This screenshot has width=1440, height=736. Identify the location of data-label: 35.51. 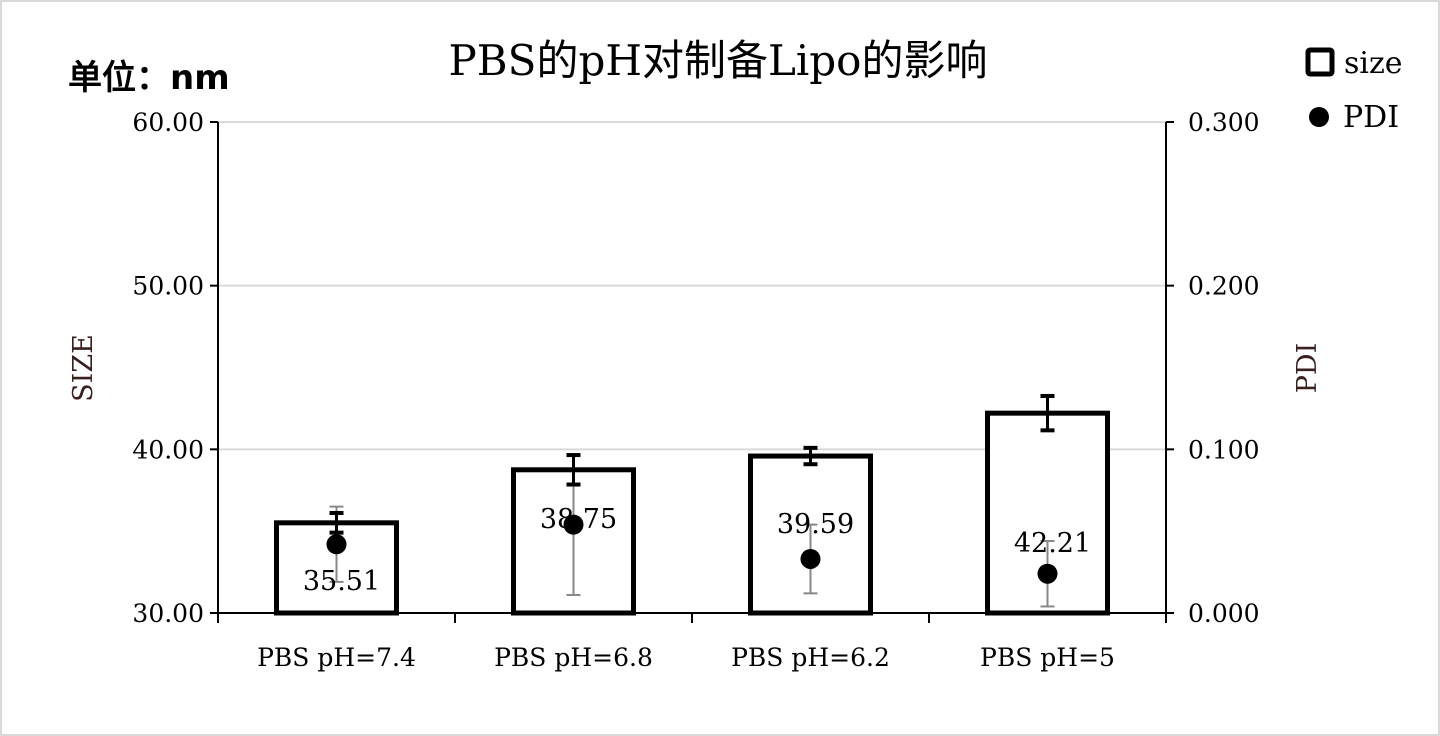
(341, 581).